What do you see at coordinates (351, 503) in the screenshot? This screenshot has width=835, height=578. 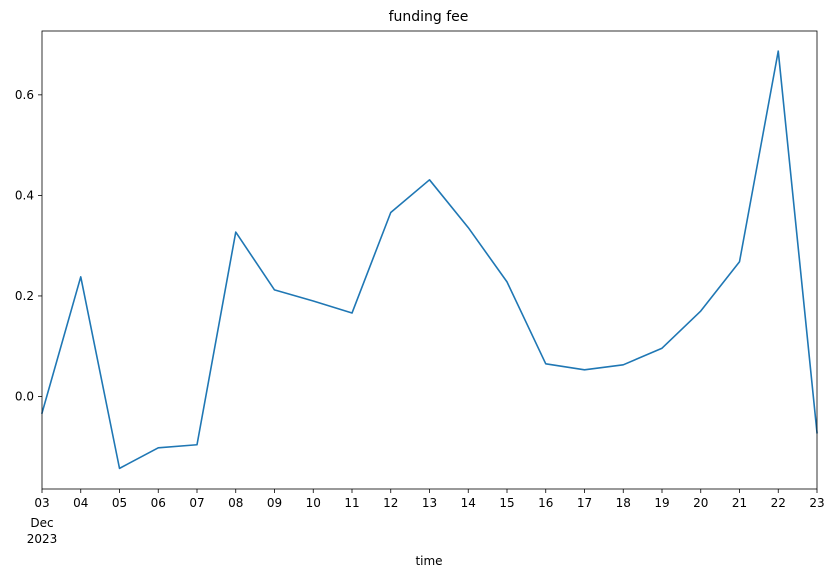 I see `x-tick-label: 11` at bounding box center [351, 503].